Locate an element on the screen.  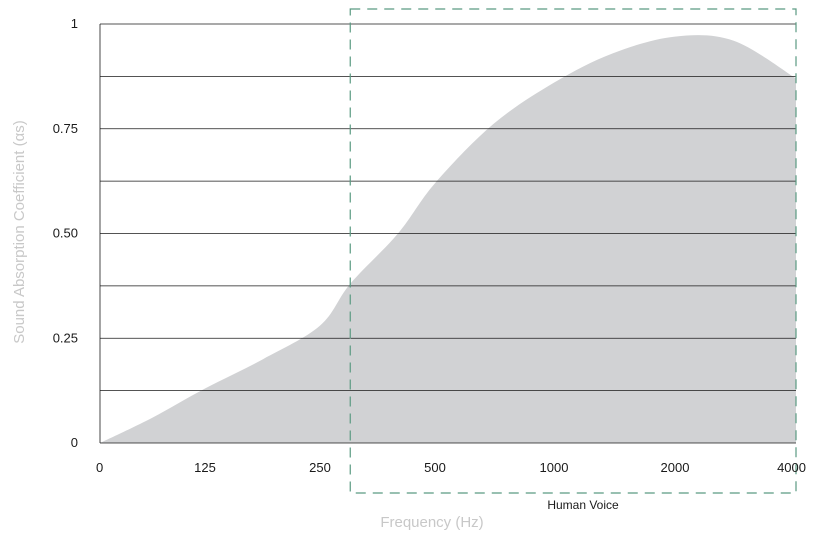
x-tick-label: 125 is located at coordinates (205, 467).